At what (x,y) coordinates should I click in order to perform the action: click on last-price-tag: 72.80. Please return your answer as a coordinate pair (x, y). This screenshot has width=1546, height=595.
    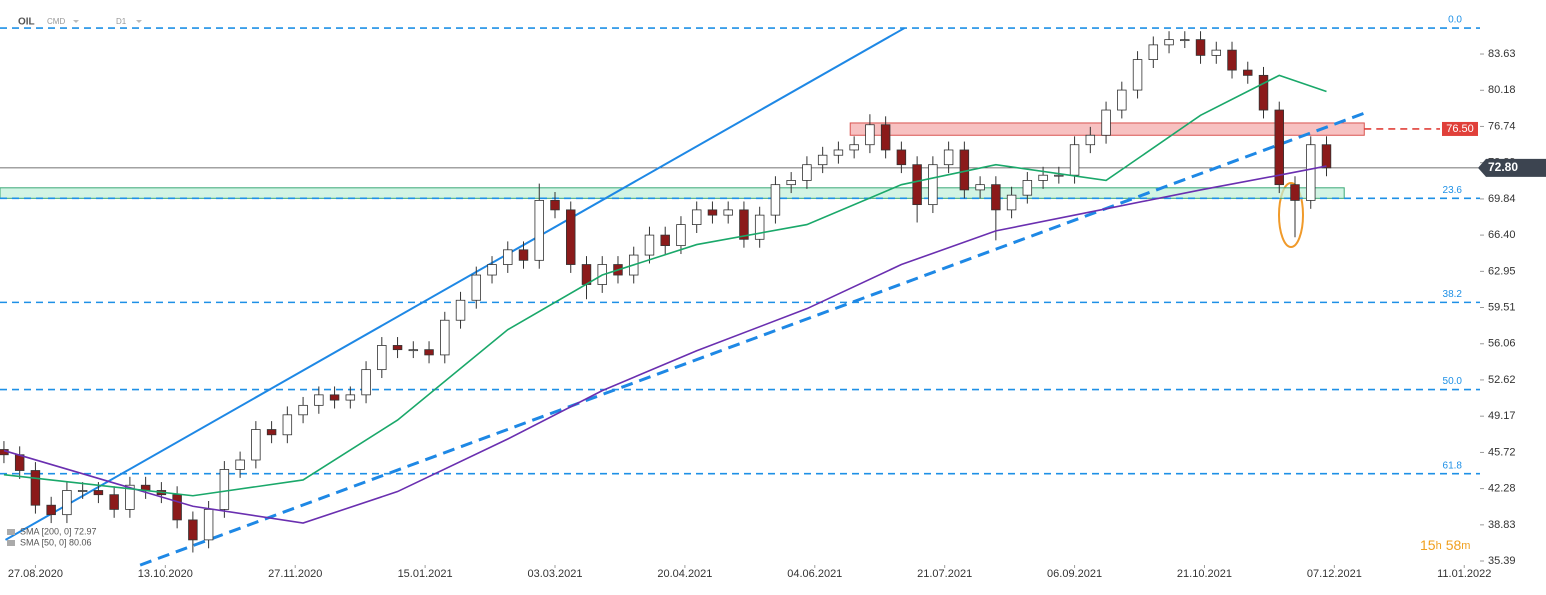
    Looking at the image, I should click on (1512, 167).